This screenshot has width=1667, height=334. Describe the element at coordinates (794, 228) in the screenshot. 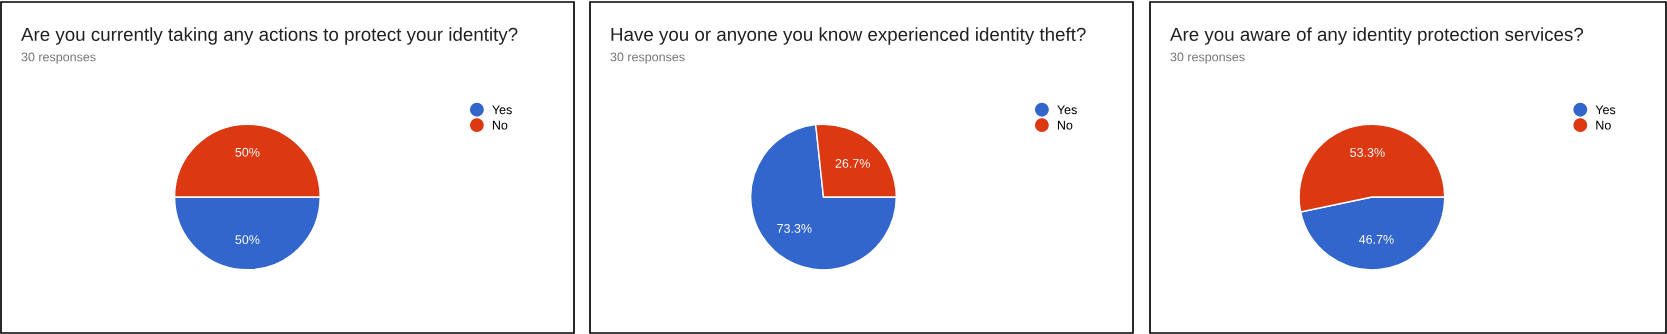

I see `data-label: 73.3%` at that location.